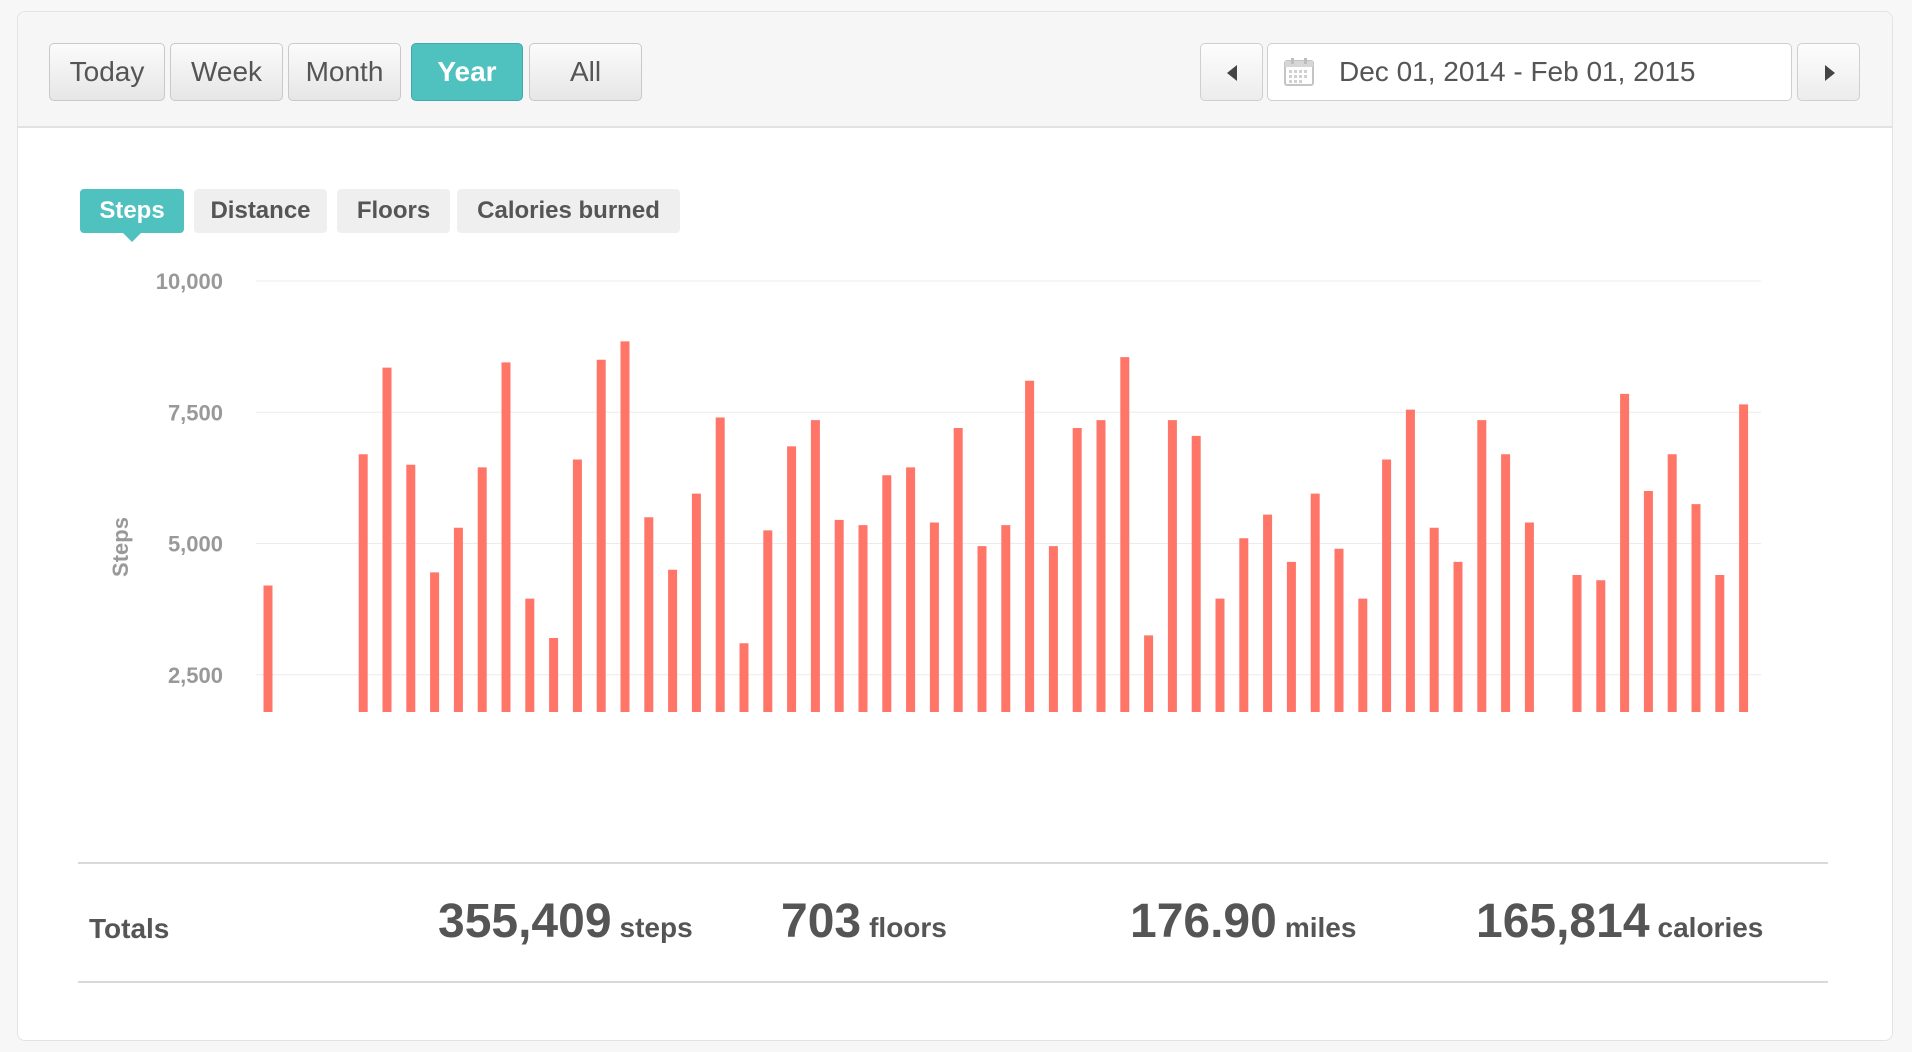 The height and width of the screenshot is (1052, 1912). I want to click on range-all-button: All, so click(585, 72).